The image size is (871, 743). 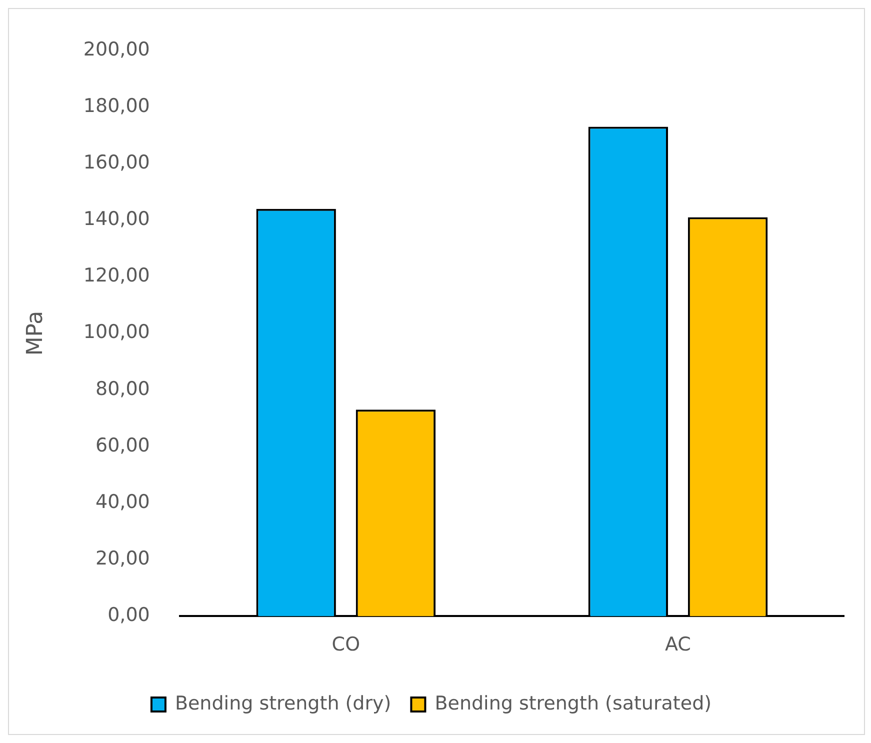 What do you see at coordinates (573, 703) in the screenshot?
I see `legend-label: Bending strength (saturated)` at bounding box center [573, 703].